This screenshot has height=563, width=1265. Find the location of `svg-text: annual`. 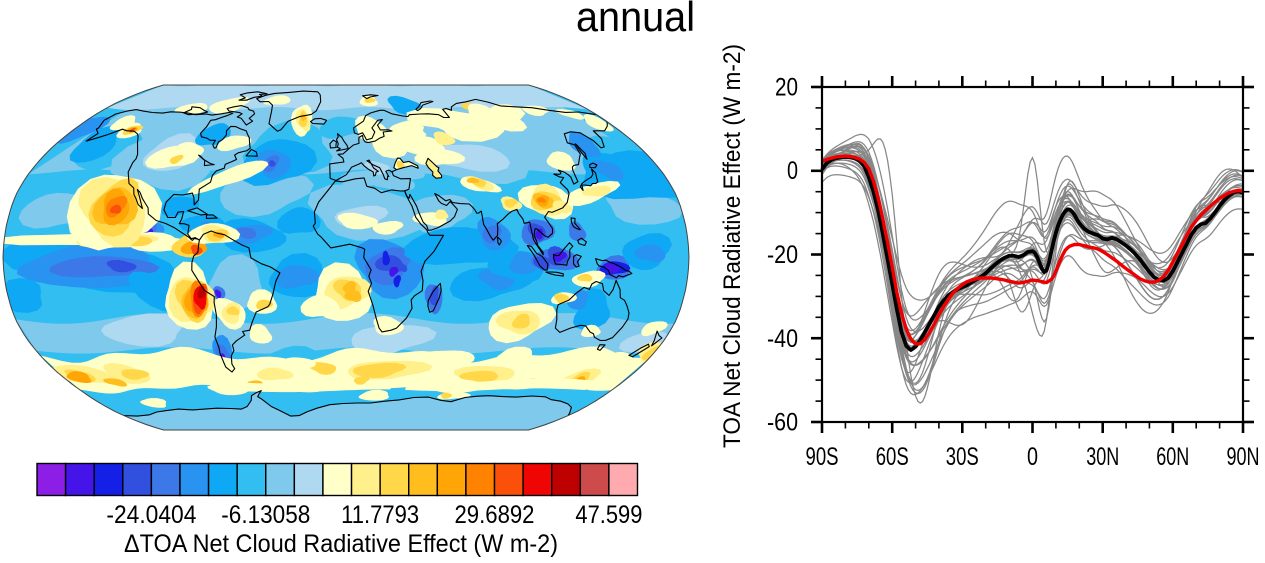

svg-text: annual is located at coordinates (635, 20).